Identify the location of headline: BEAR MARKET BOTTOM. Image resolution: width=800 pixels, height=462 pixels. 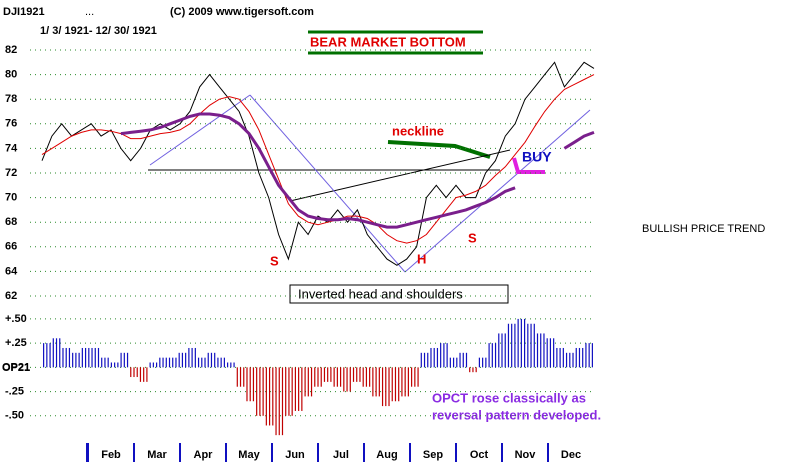
(388, 41).